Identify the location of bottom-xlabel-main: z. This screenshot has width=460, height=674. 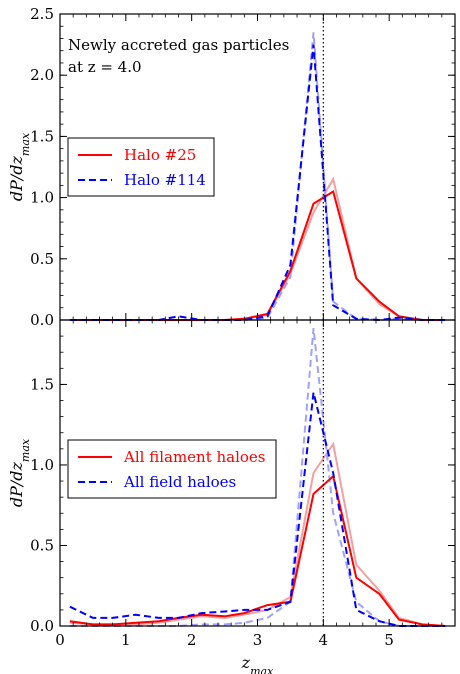
(246, 662).